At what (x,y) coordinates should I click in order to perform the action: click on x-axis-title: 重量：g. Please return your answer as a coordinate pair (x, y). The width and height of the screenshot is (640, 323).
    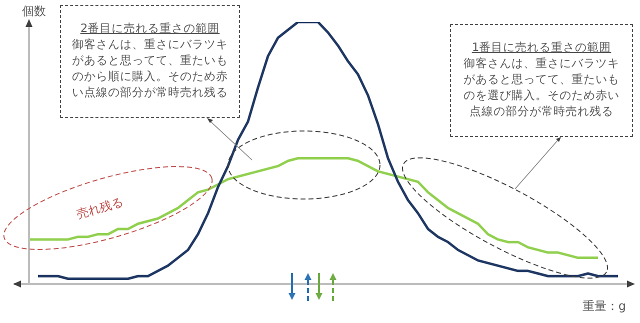
    Looking at the image, I should click on (604, 306).